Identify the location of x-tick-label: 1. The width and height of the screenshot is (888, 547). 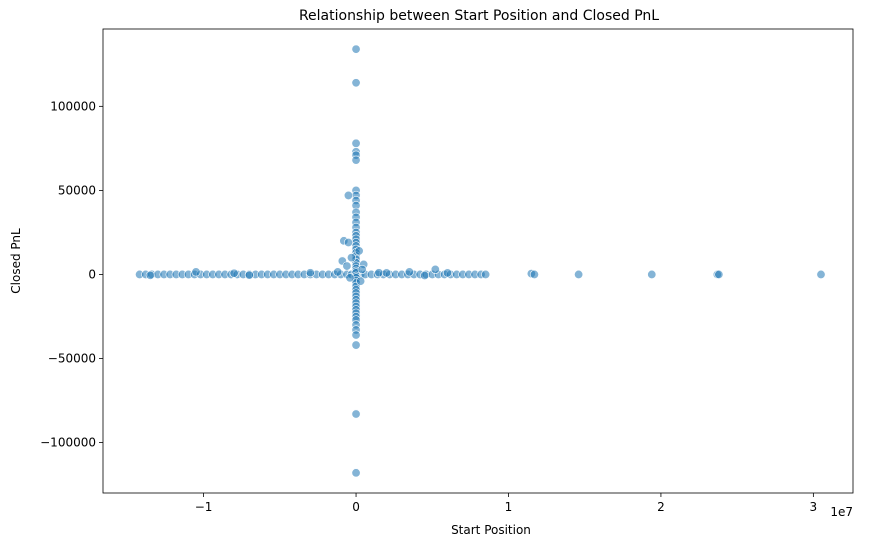
(509, 507).